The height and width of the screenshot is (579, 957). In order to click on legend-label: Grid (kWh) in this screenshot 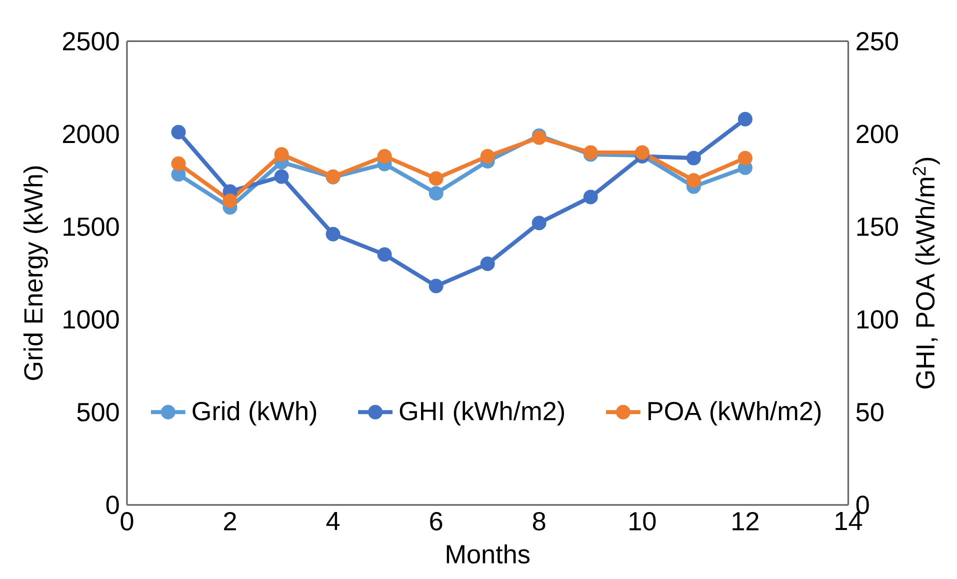, I will do `click(254, 413)`.